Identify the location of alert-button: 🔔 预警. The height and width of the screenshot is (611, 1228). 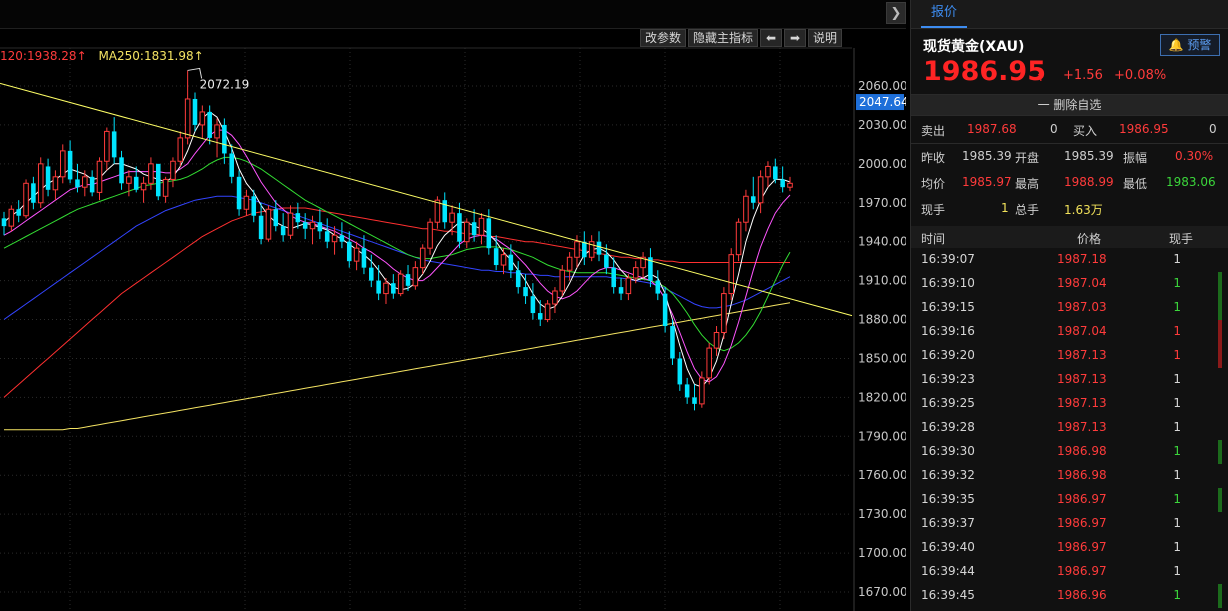
(1190, 45).